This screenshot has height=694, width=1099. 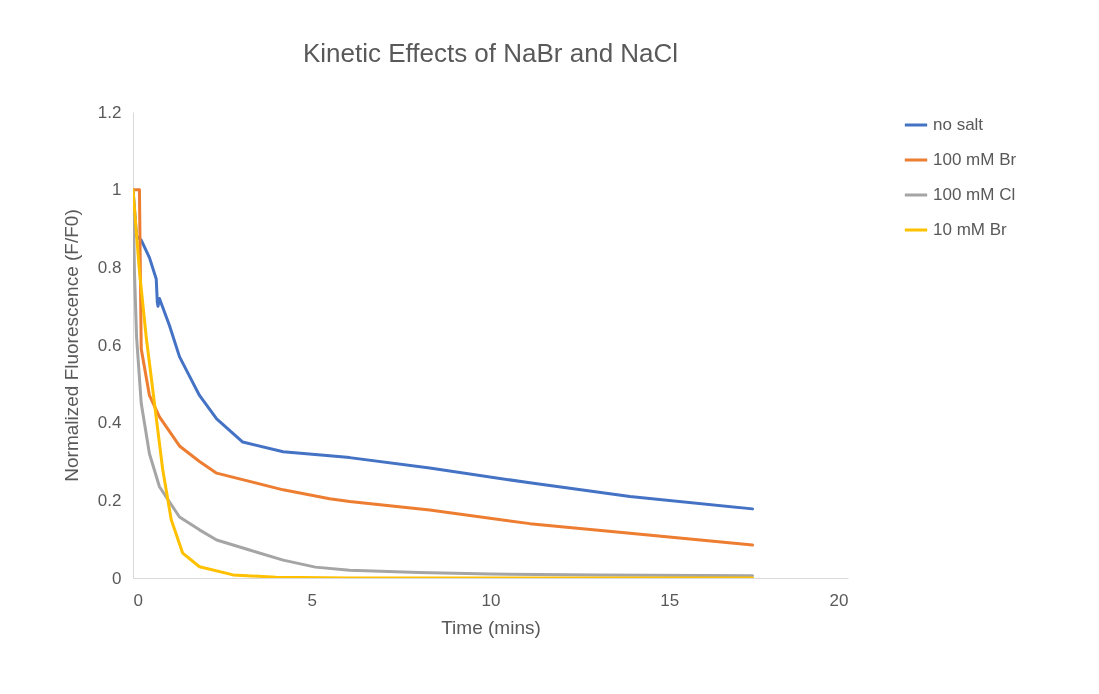 What do you see at coordinates (109, 112) in the screenshot?
I see `y-tick-label: 1.2` at bounding box center [109, 112].